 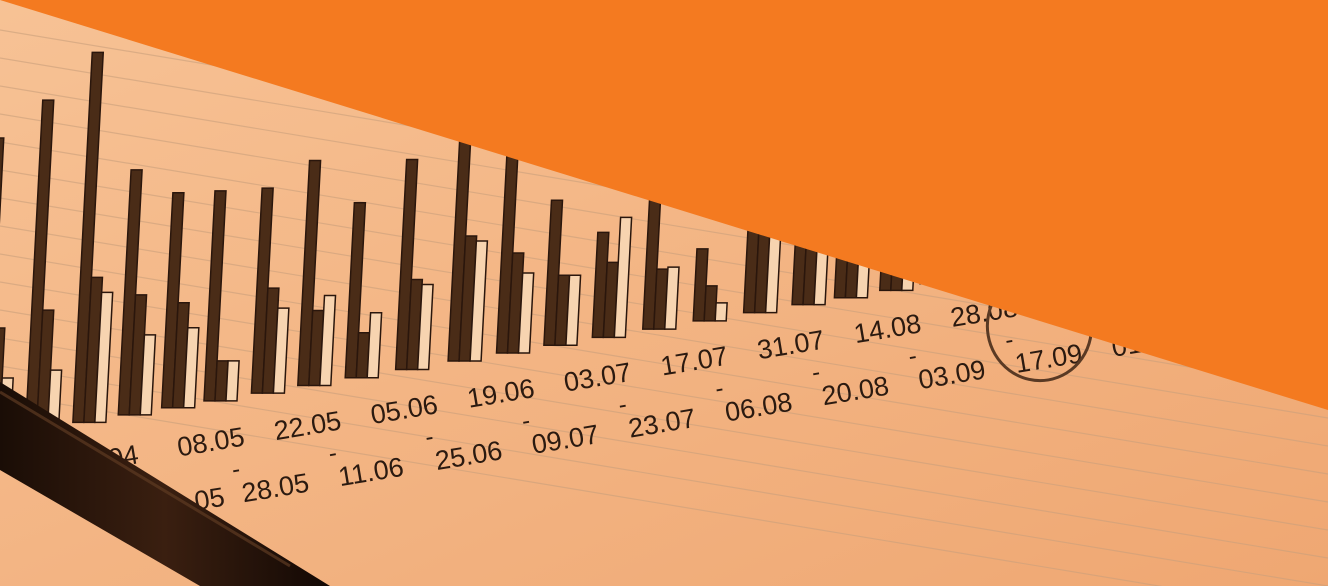 I want to click on pen-highlight, so click(x=145, y=479).